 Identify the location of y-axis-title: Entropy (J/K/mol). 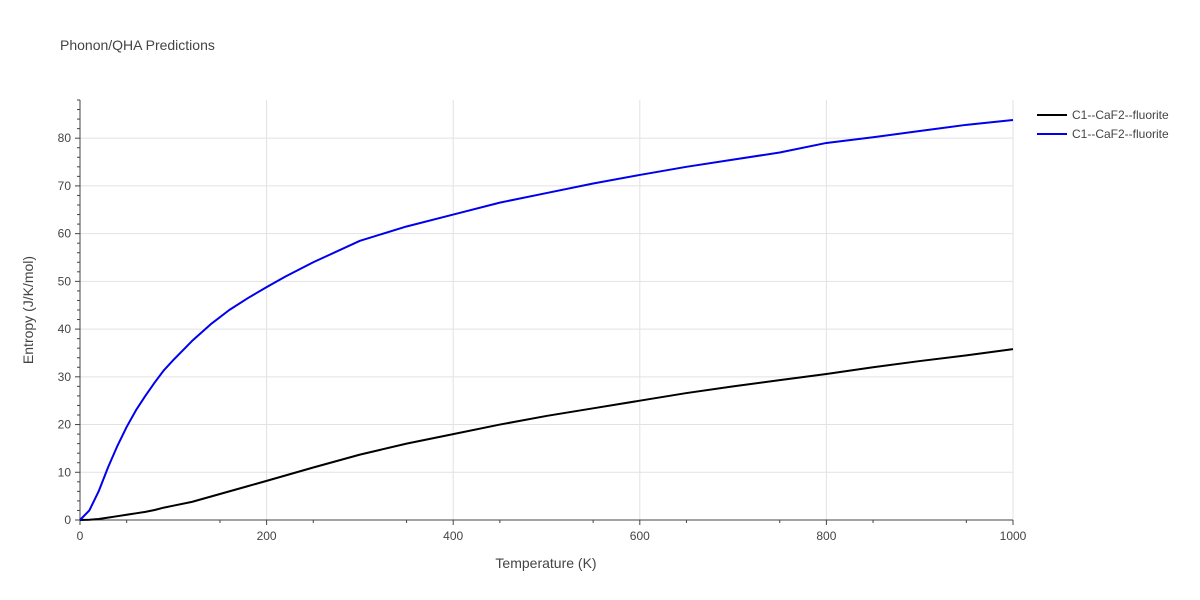
(28, 310).